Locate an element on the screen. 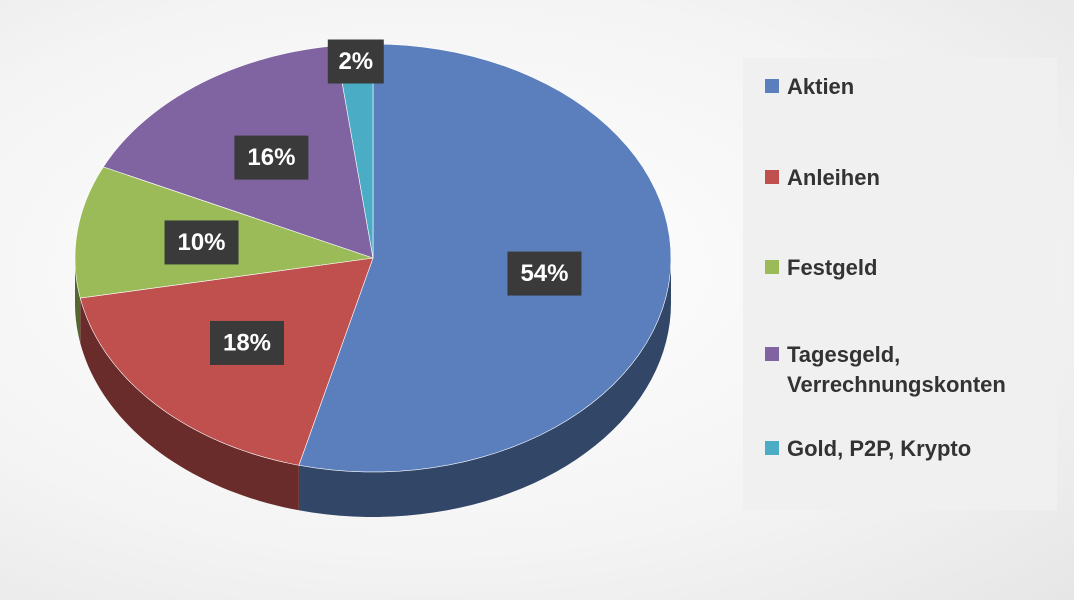 The height and width of the screenshot is (600, 1074). value-label: 10% is located at coordinates (201, 242).